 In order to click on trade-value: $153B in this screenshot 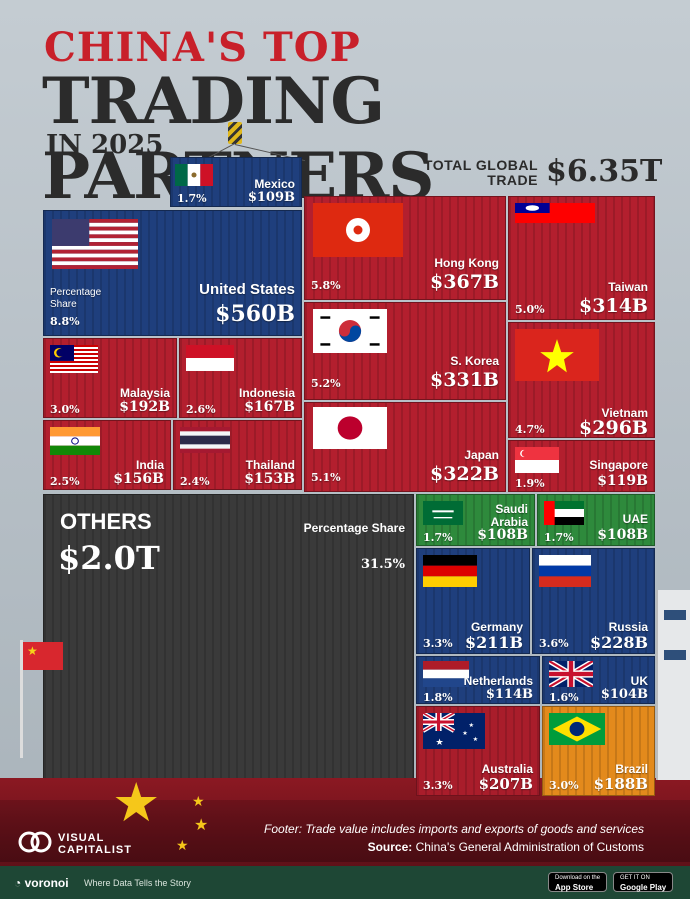, I will do `click(269, 479)`.